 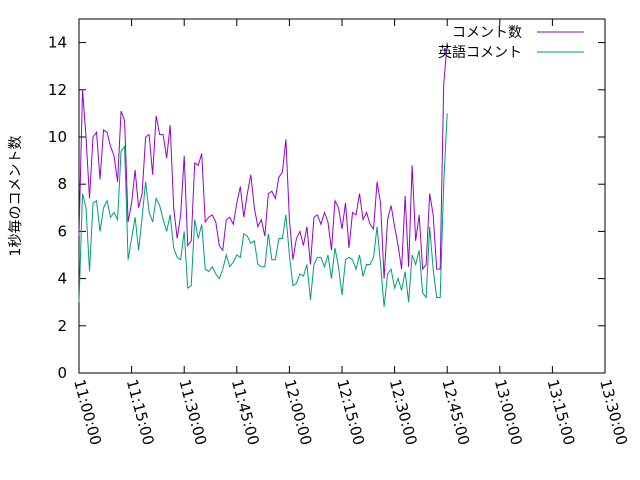 What do you see at coordinates (508, 412) in the screenshot?
I see `x-tick-label: 13:00:00` at bounding box center [508, 412].